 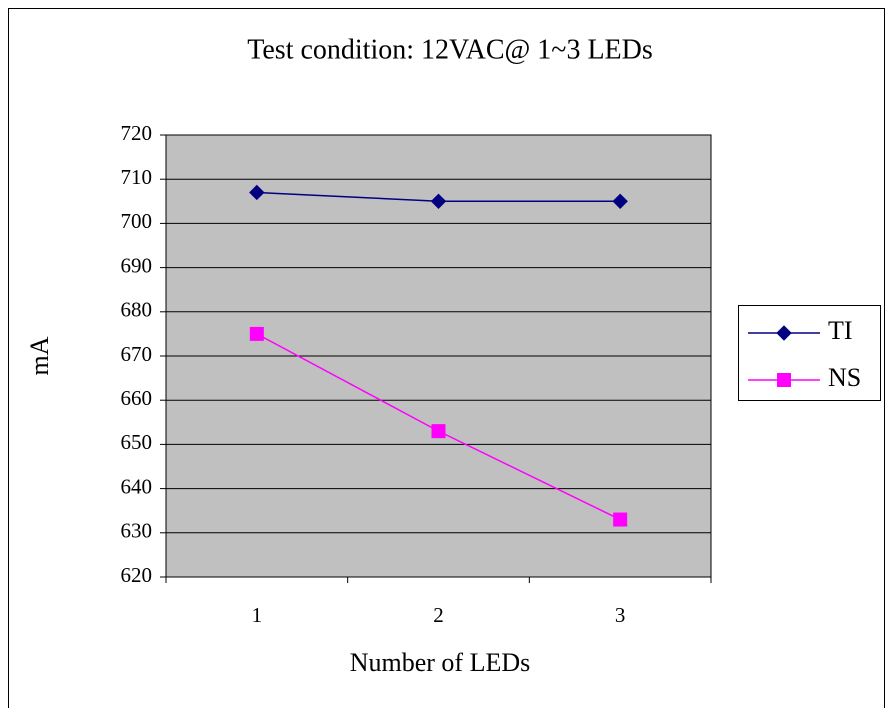 What do you see at coordinates (137, 531) in the screenshot?
I see `y-tick-label: 630` at bounding box center [137, 531].